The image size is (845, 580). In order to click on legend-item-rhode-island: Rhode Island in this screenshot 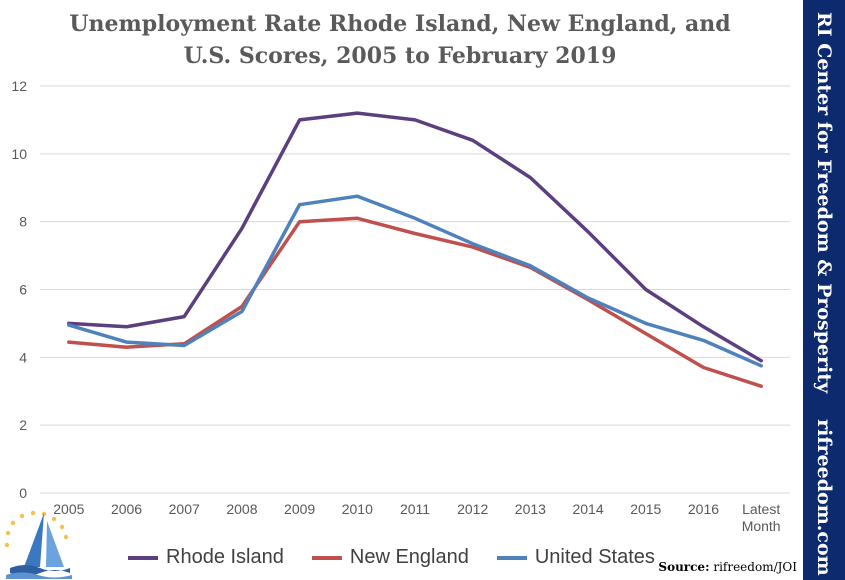, I will do `click(206, 557)`.